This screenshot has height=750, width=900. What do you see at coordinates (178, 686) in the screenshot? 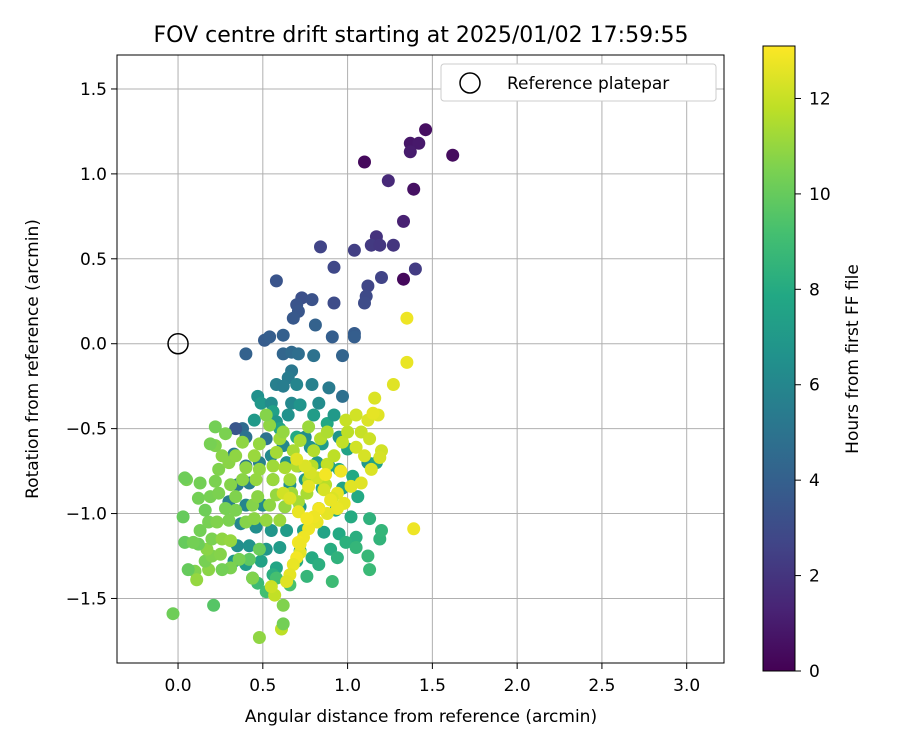
I see `x-tick-label: 0.0` at bounding box center [178, 686].